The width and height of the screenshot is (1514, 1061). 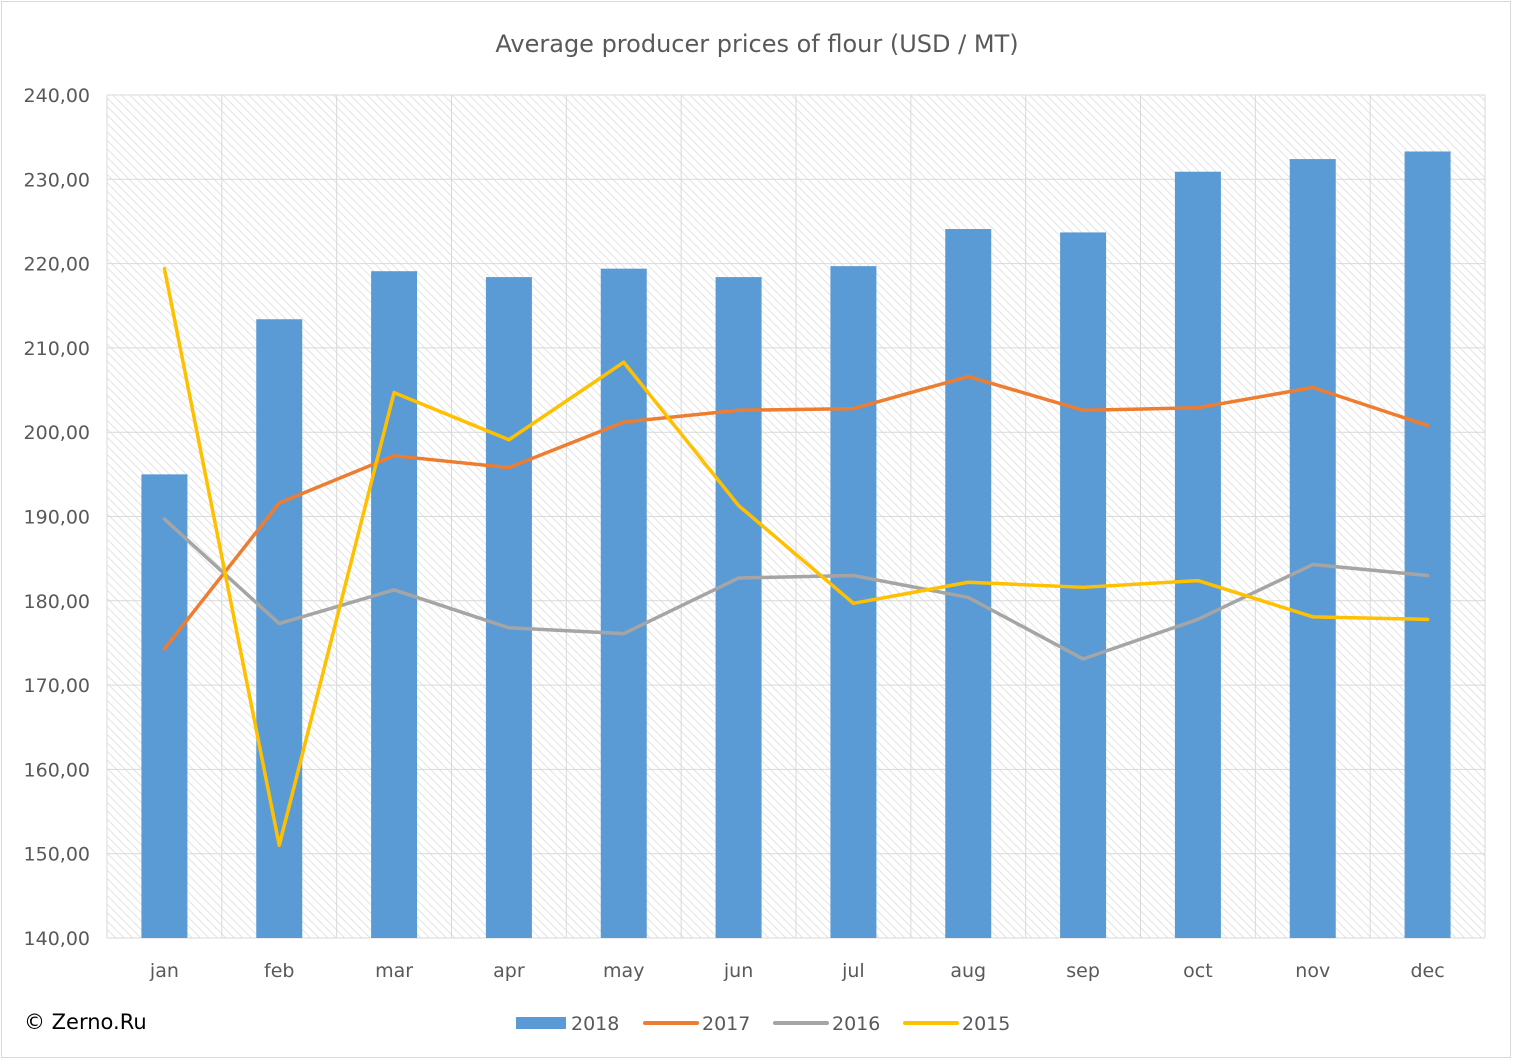 What do you see at coordinates (57, 686) in the screenshot?
I see `y-tick-label: 170,00` at bounding box center [57, 686].